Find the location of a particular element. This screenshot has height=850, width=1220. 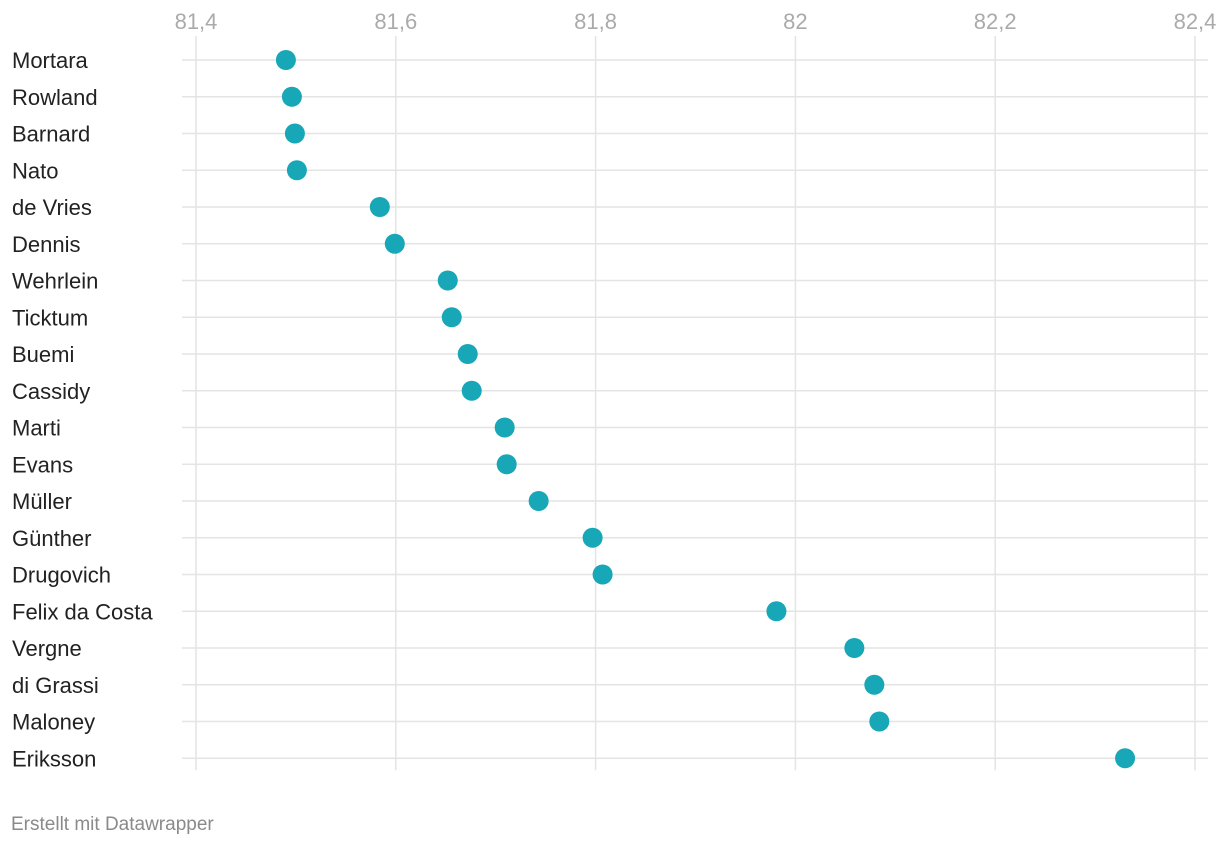

row-label: Mortara is located at coordinates (50, 60).